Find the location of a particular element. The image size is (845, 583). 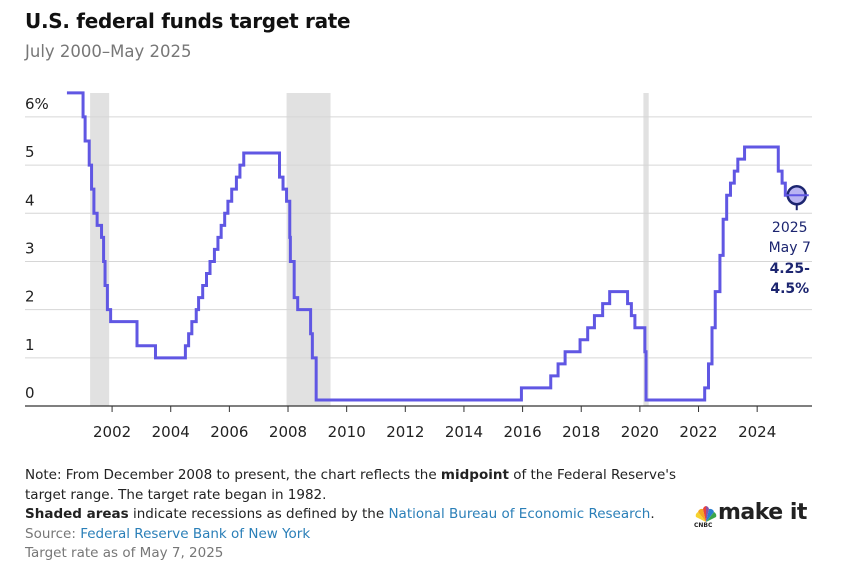

annotation-bold: 4.25- is located at coordinates (790, 269).